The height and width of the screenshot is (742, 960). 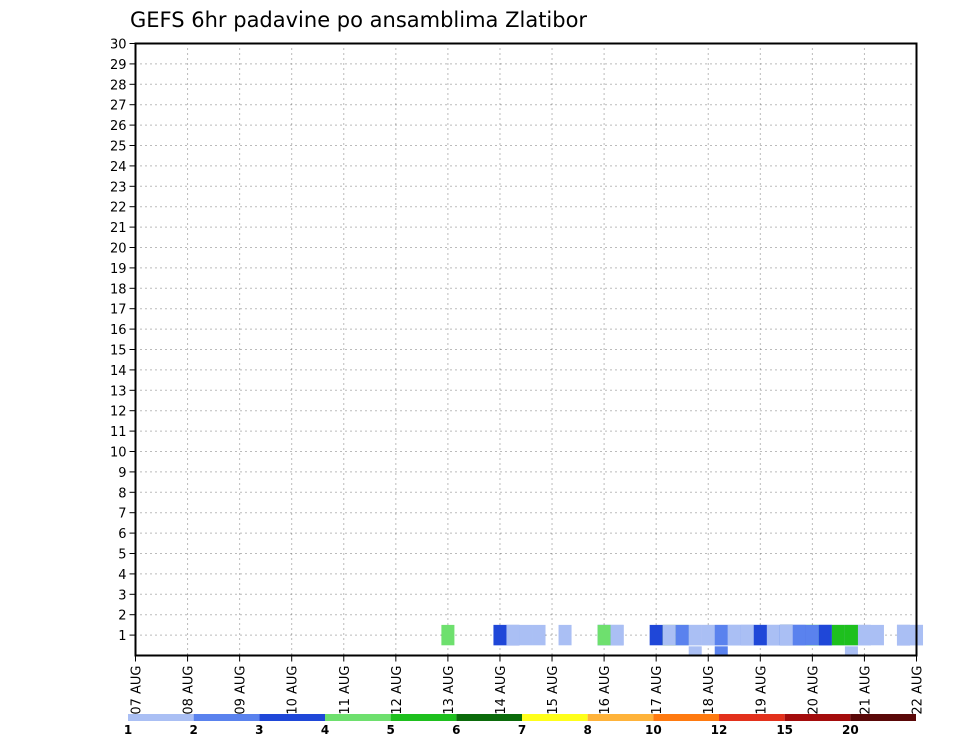 I want to click on y-tick-label: 16, so click(x=118, y=330).